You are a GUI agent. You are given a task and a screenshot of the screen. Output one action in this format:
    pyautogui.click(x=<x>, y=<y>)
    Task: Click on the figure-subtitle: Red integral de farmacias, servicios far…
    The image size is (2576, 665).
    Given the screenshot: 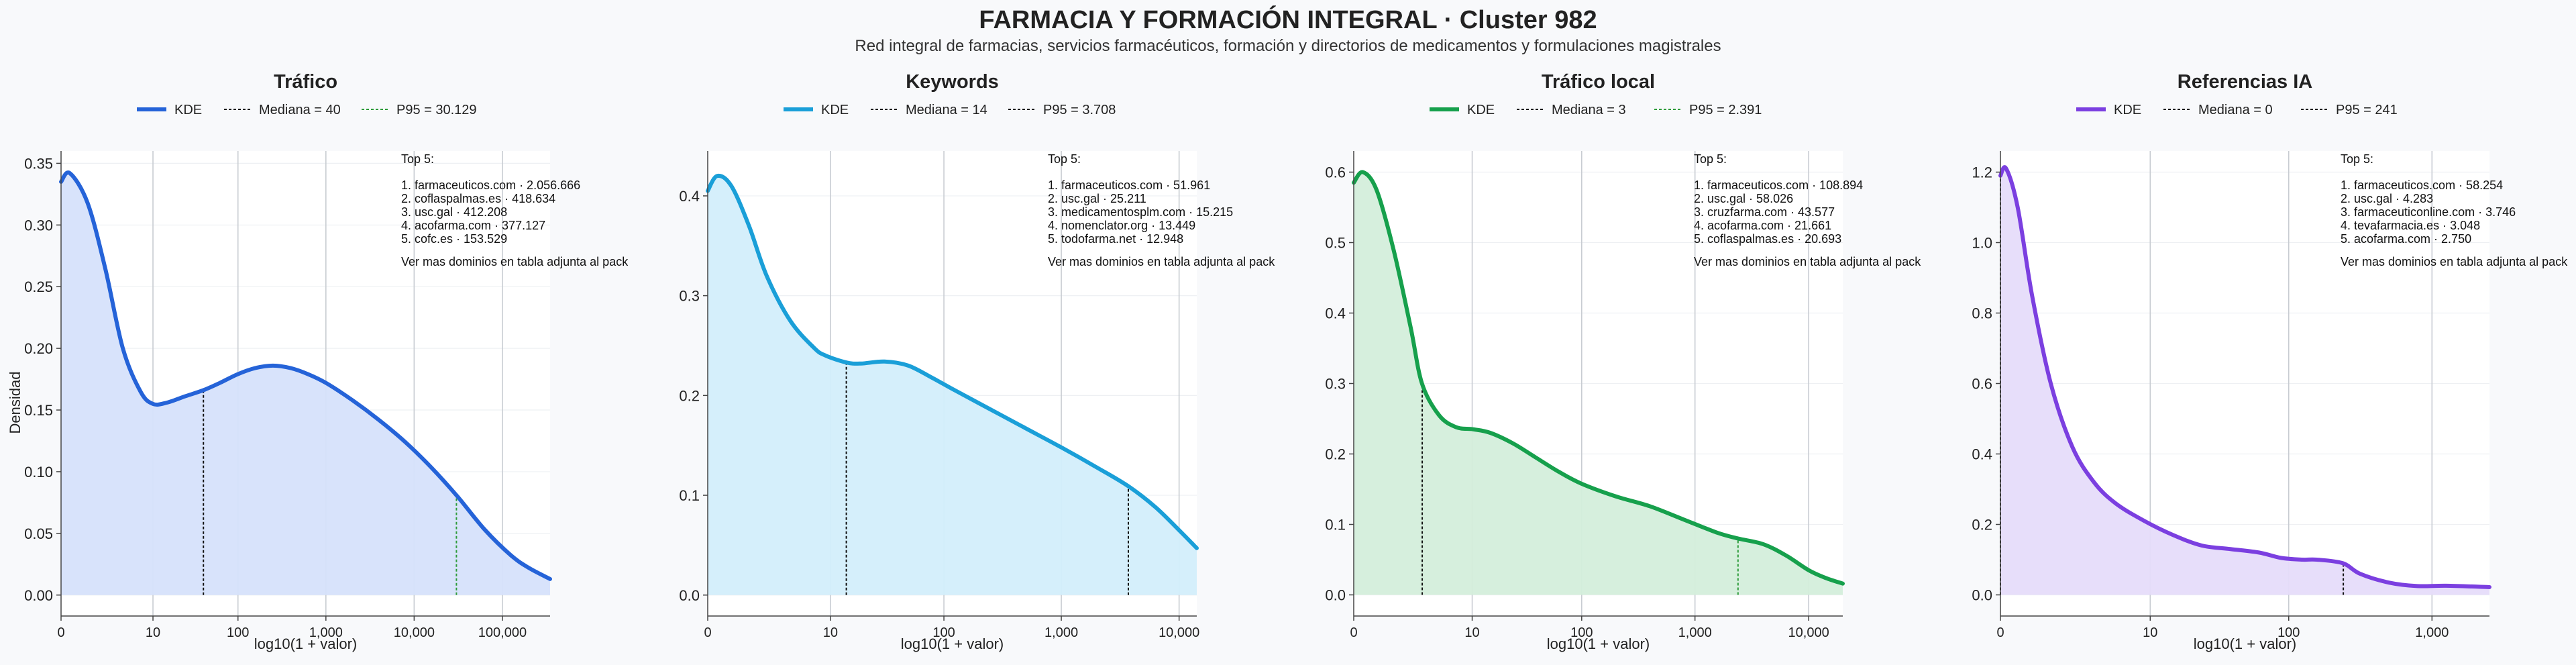 What is the action you would take?
    pyautogui.click(x=1288, y=46)
    